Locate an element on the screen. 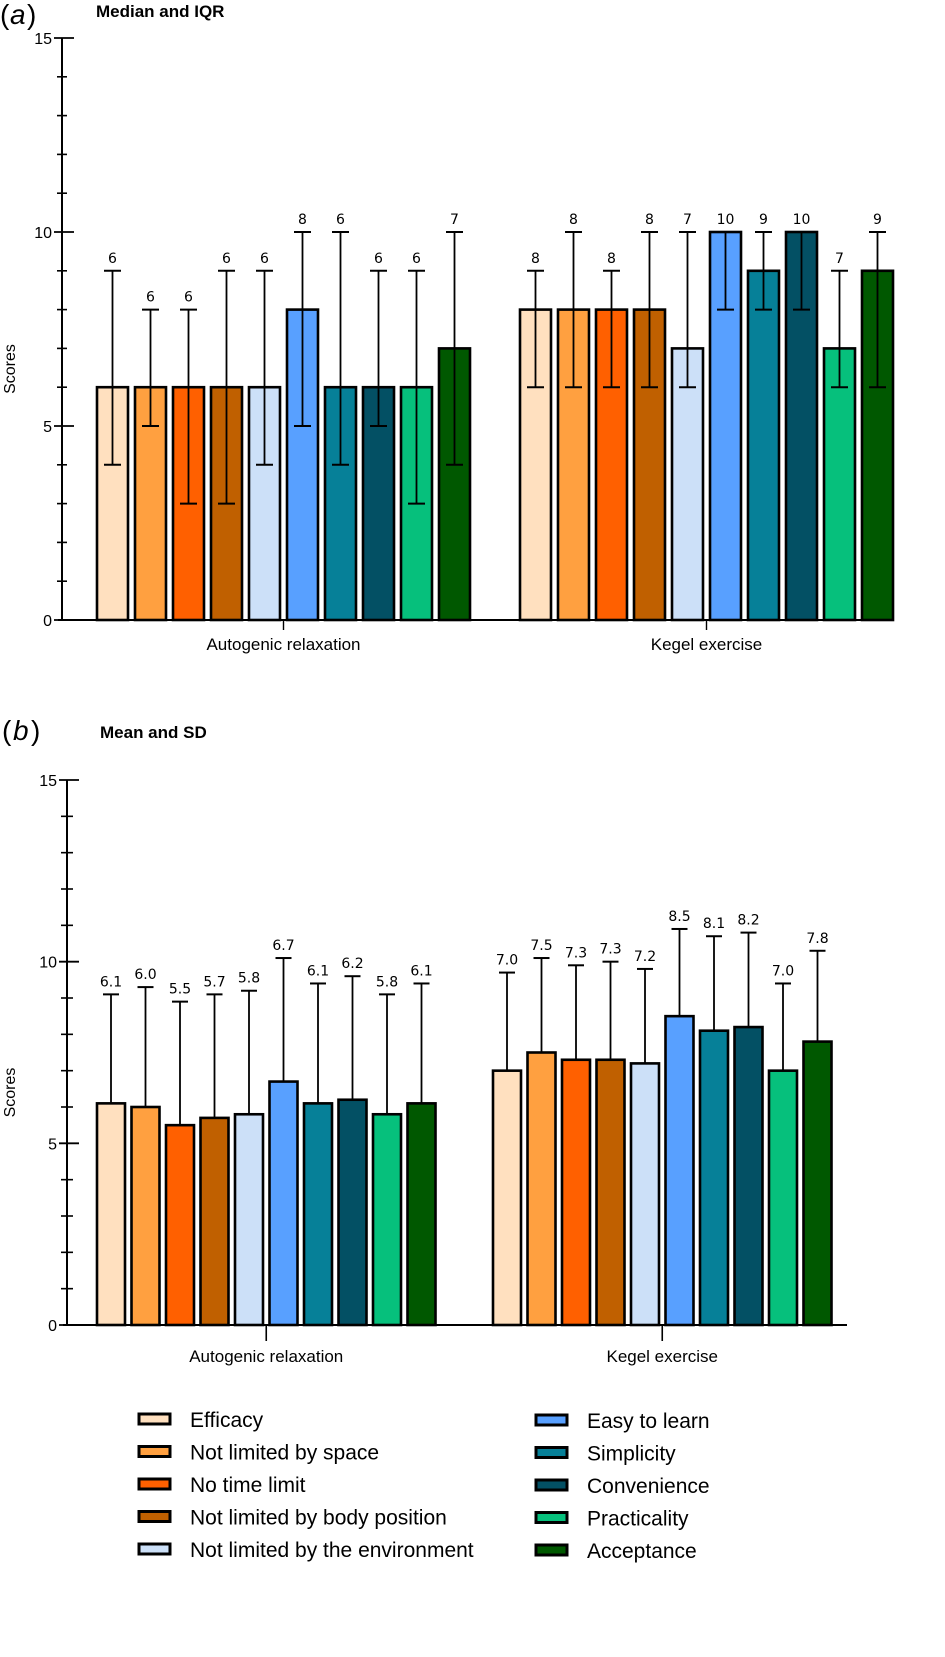 The image size is (945, 1657). y-tick-label: 0 is located at coordinates (52, 1326).